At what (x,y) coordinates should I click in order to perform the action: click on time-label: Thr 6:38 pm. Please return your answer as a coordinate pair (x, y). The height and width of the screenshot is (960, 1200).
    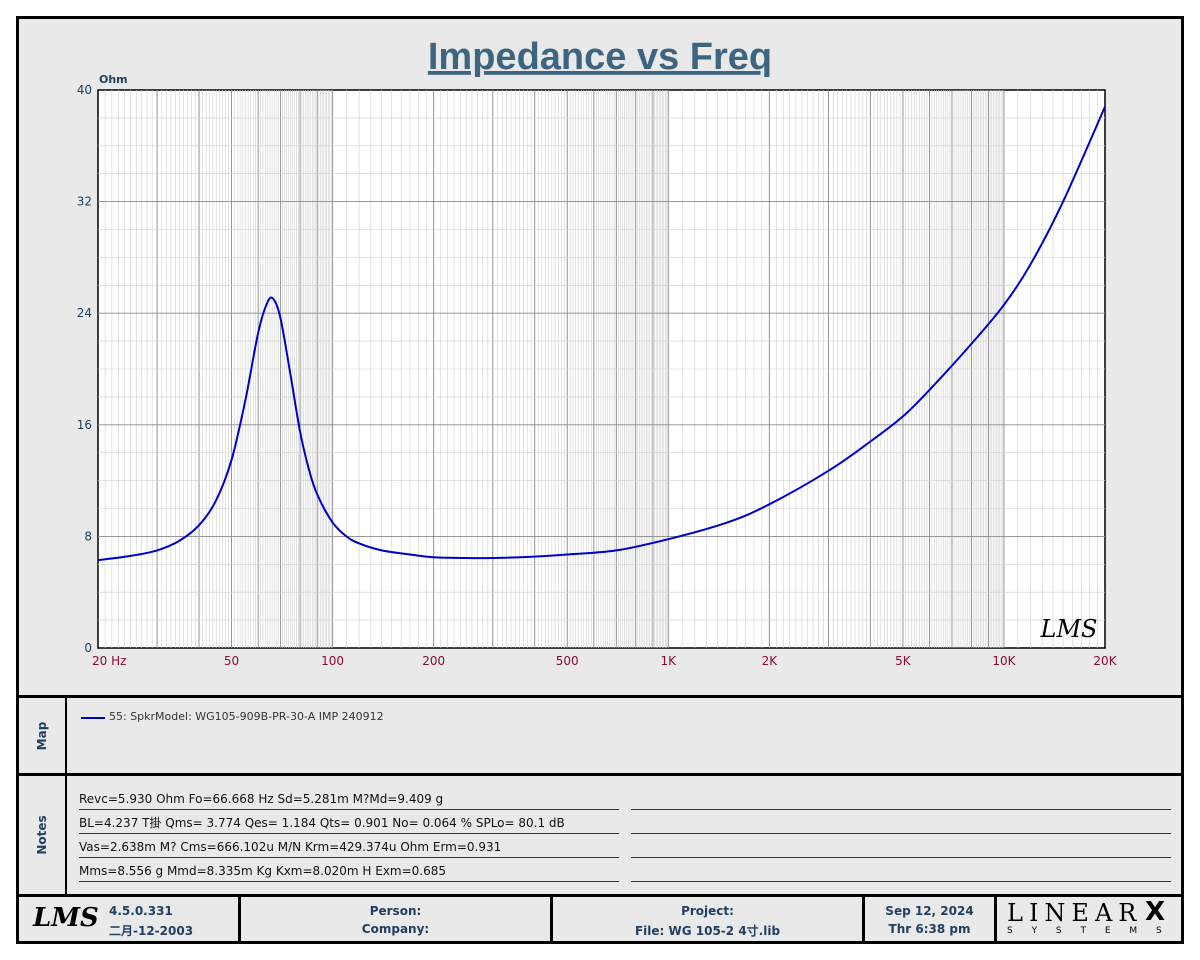
    Looking at the image, I should click on (929, 929).